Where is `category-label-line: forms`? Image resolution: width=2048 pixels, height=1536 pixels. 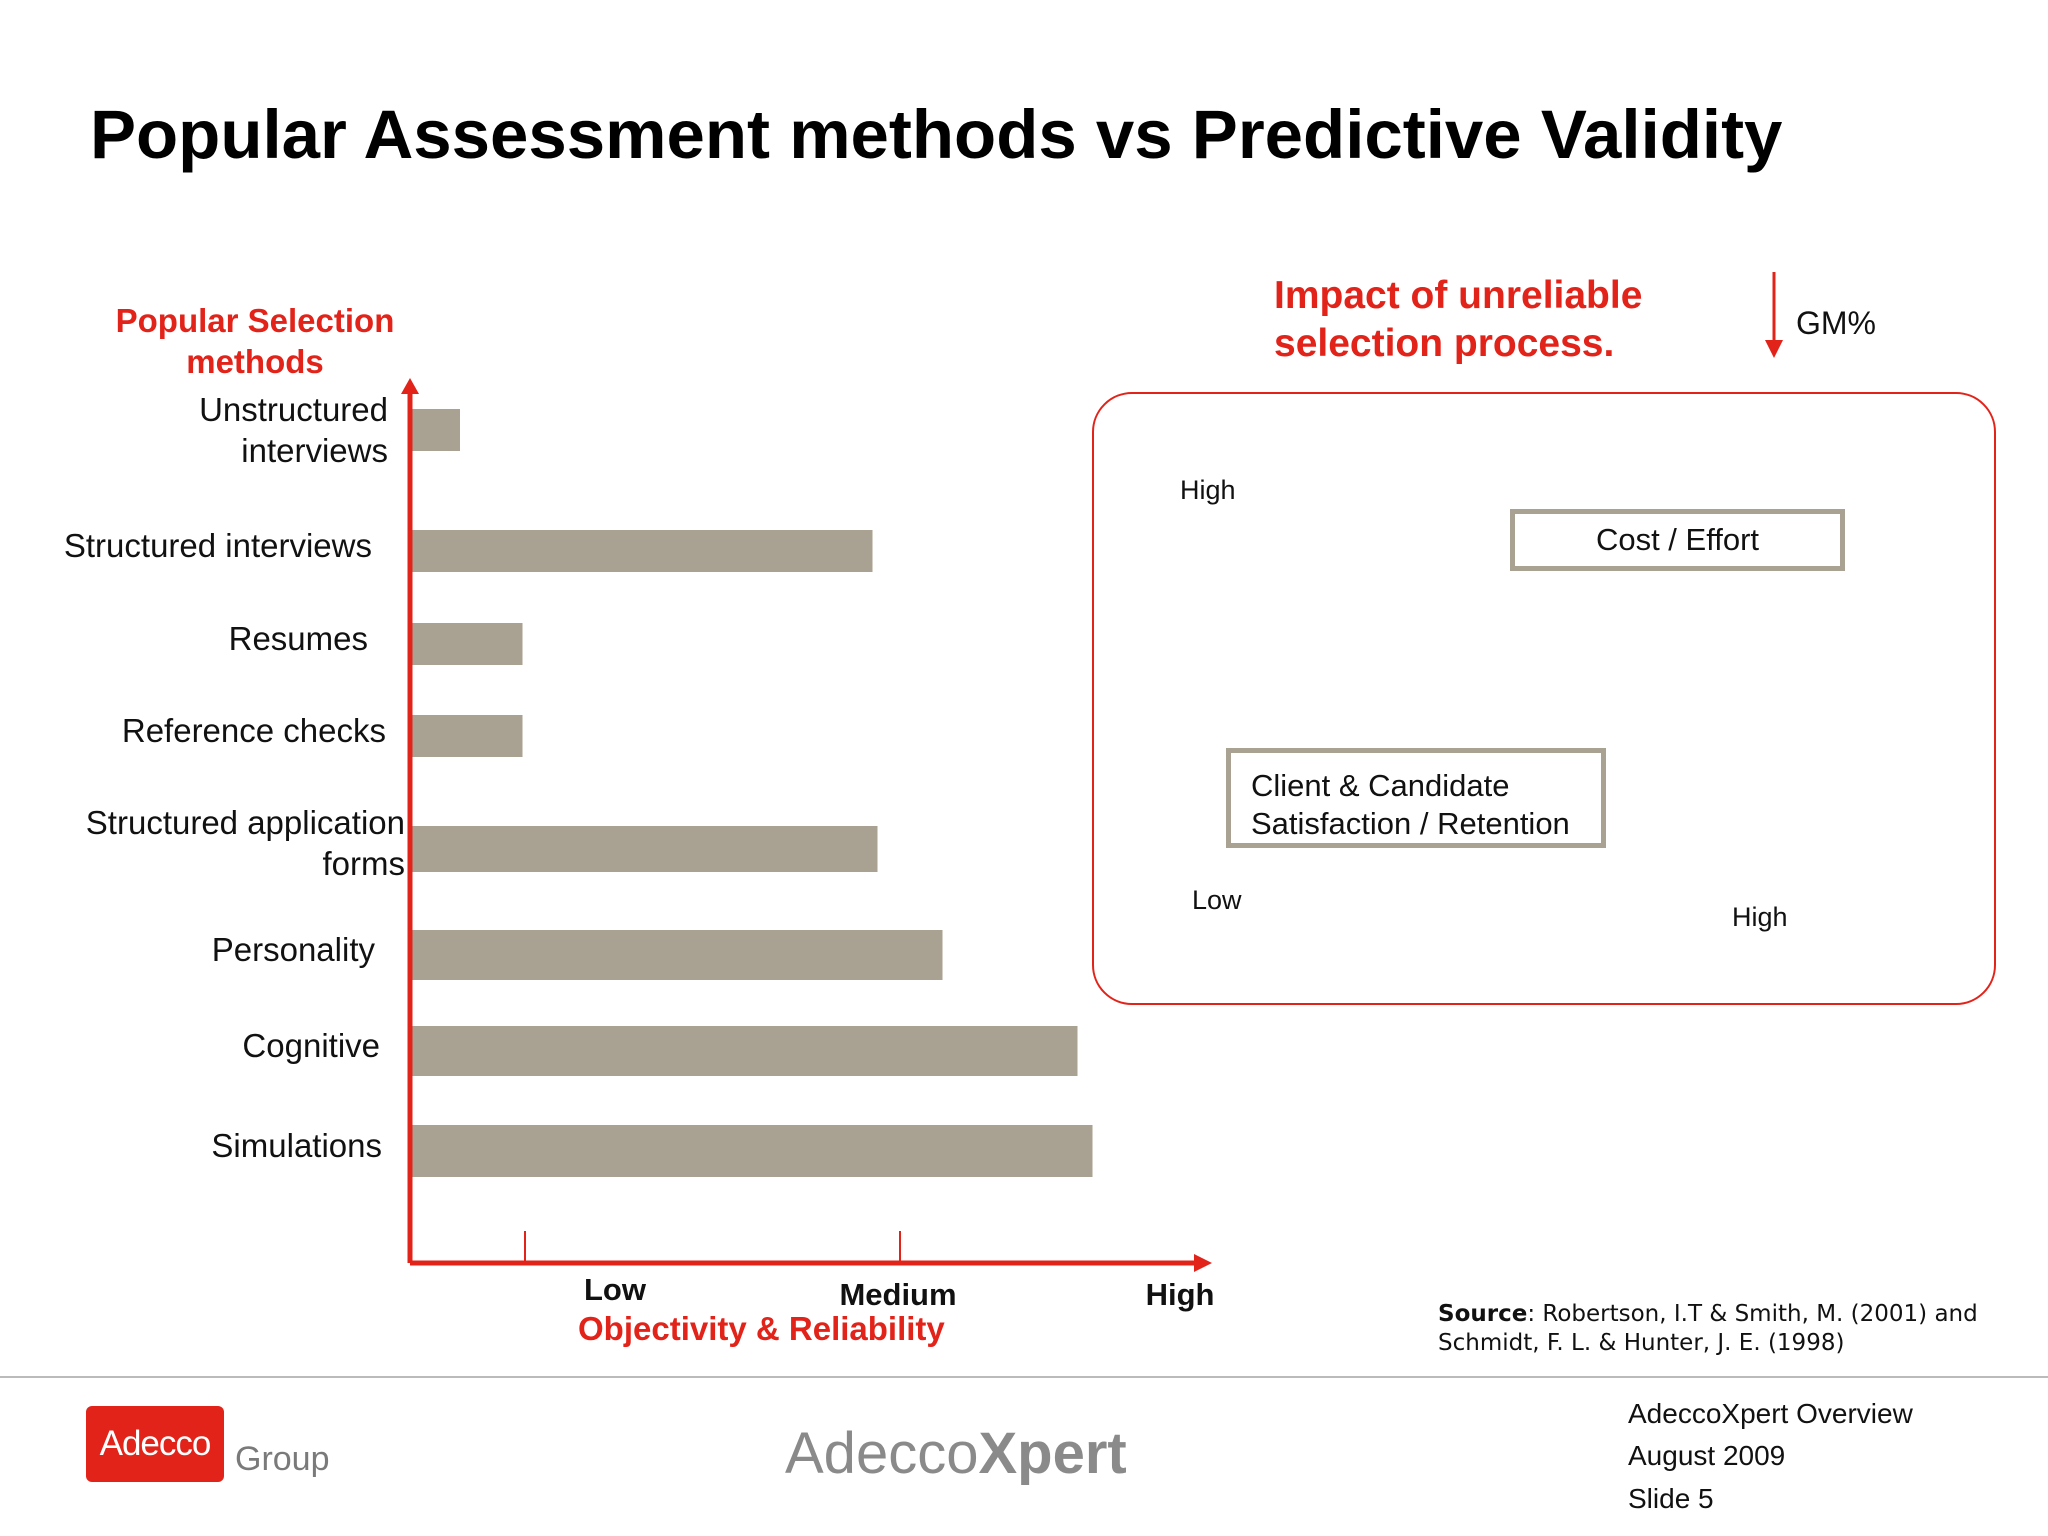 category-label-line: forms is located at coordinates (364, 863).